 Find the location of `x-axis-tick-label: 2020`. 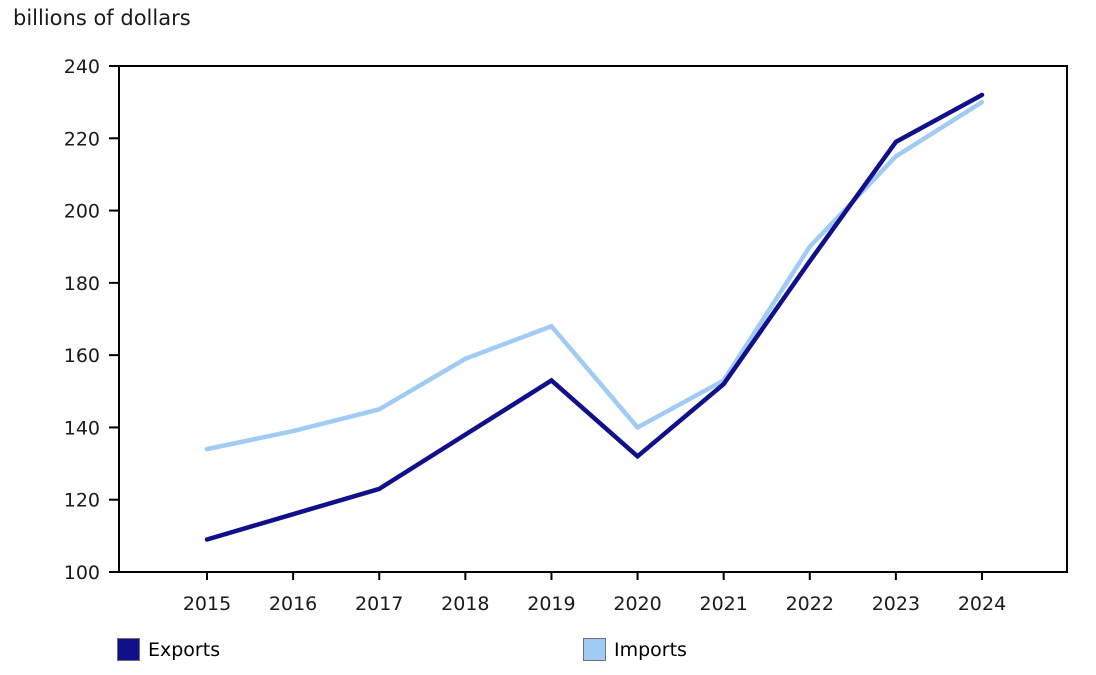

x-axis-tick-label: 2020 is located at coordinates (637, 604).